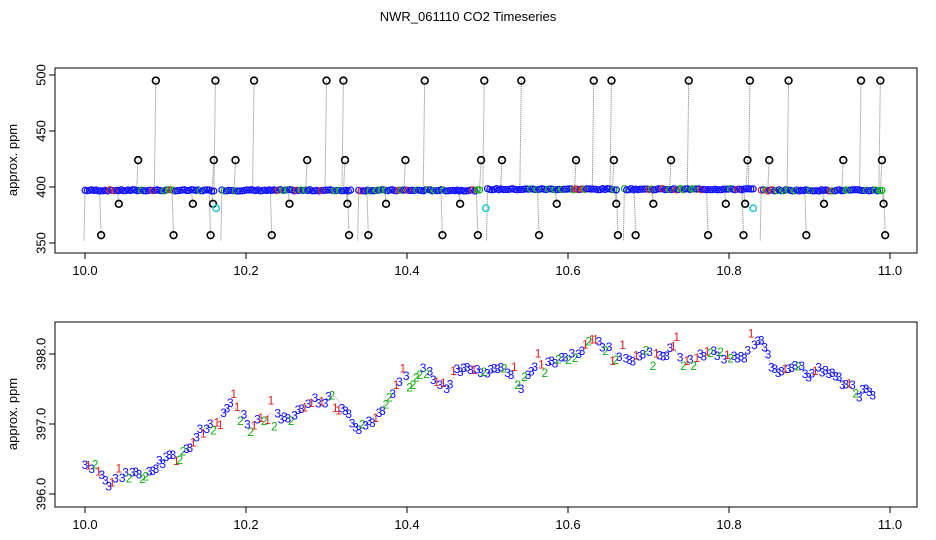  I want to click on top-y-tick-label: 400, so click(41, 187).